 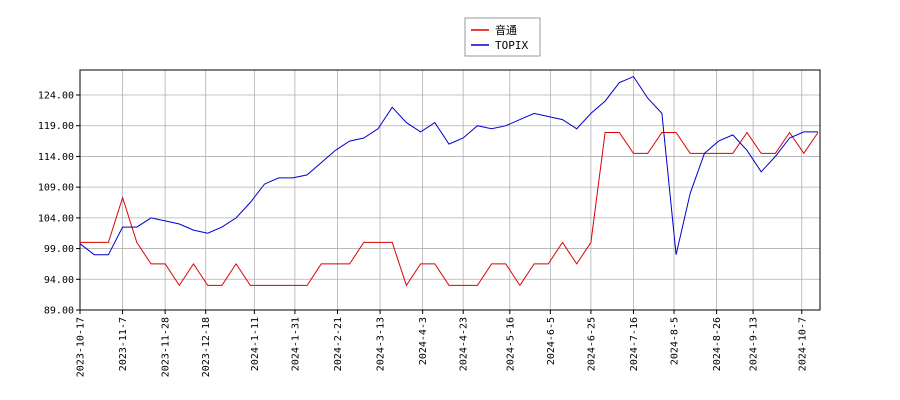 What do you see at coordinates (56, 157) in the screenshot?
I see `y-tick-label: 114.00` at bounding box center [56, 157].